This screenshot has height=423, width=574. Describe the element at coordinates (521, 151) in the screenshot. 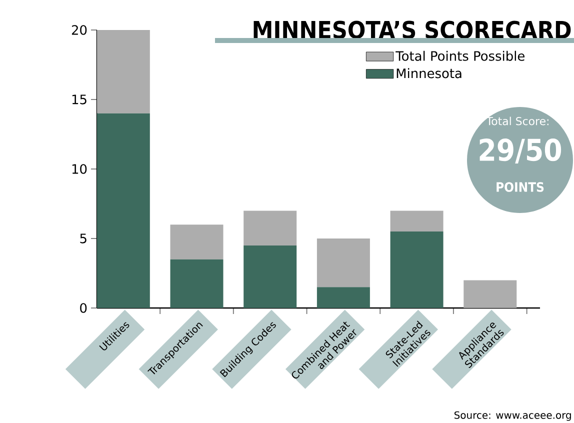

I see `annotation: 29/50` at that location.